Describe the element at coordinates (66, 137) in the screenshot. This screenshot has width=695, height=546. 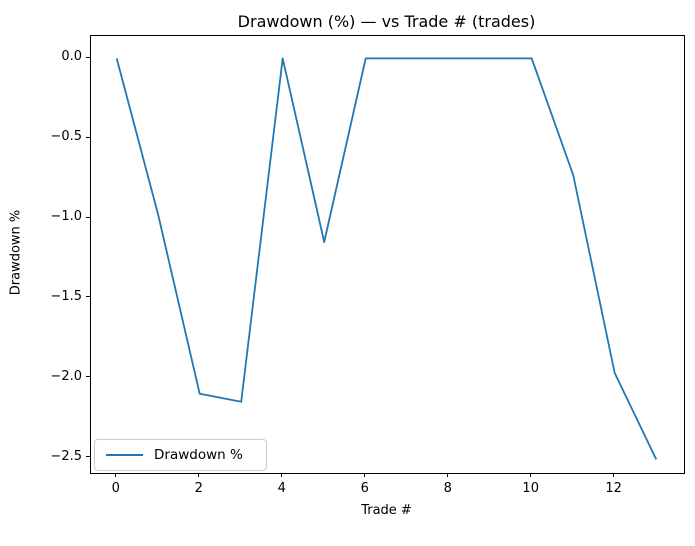
I see `y-tick-label: −0.5` at that location.